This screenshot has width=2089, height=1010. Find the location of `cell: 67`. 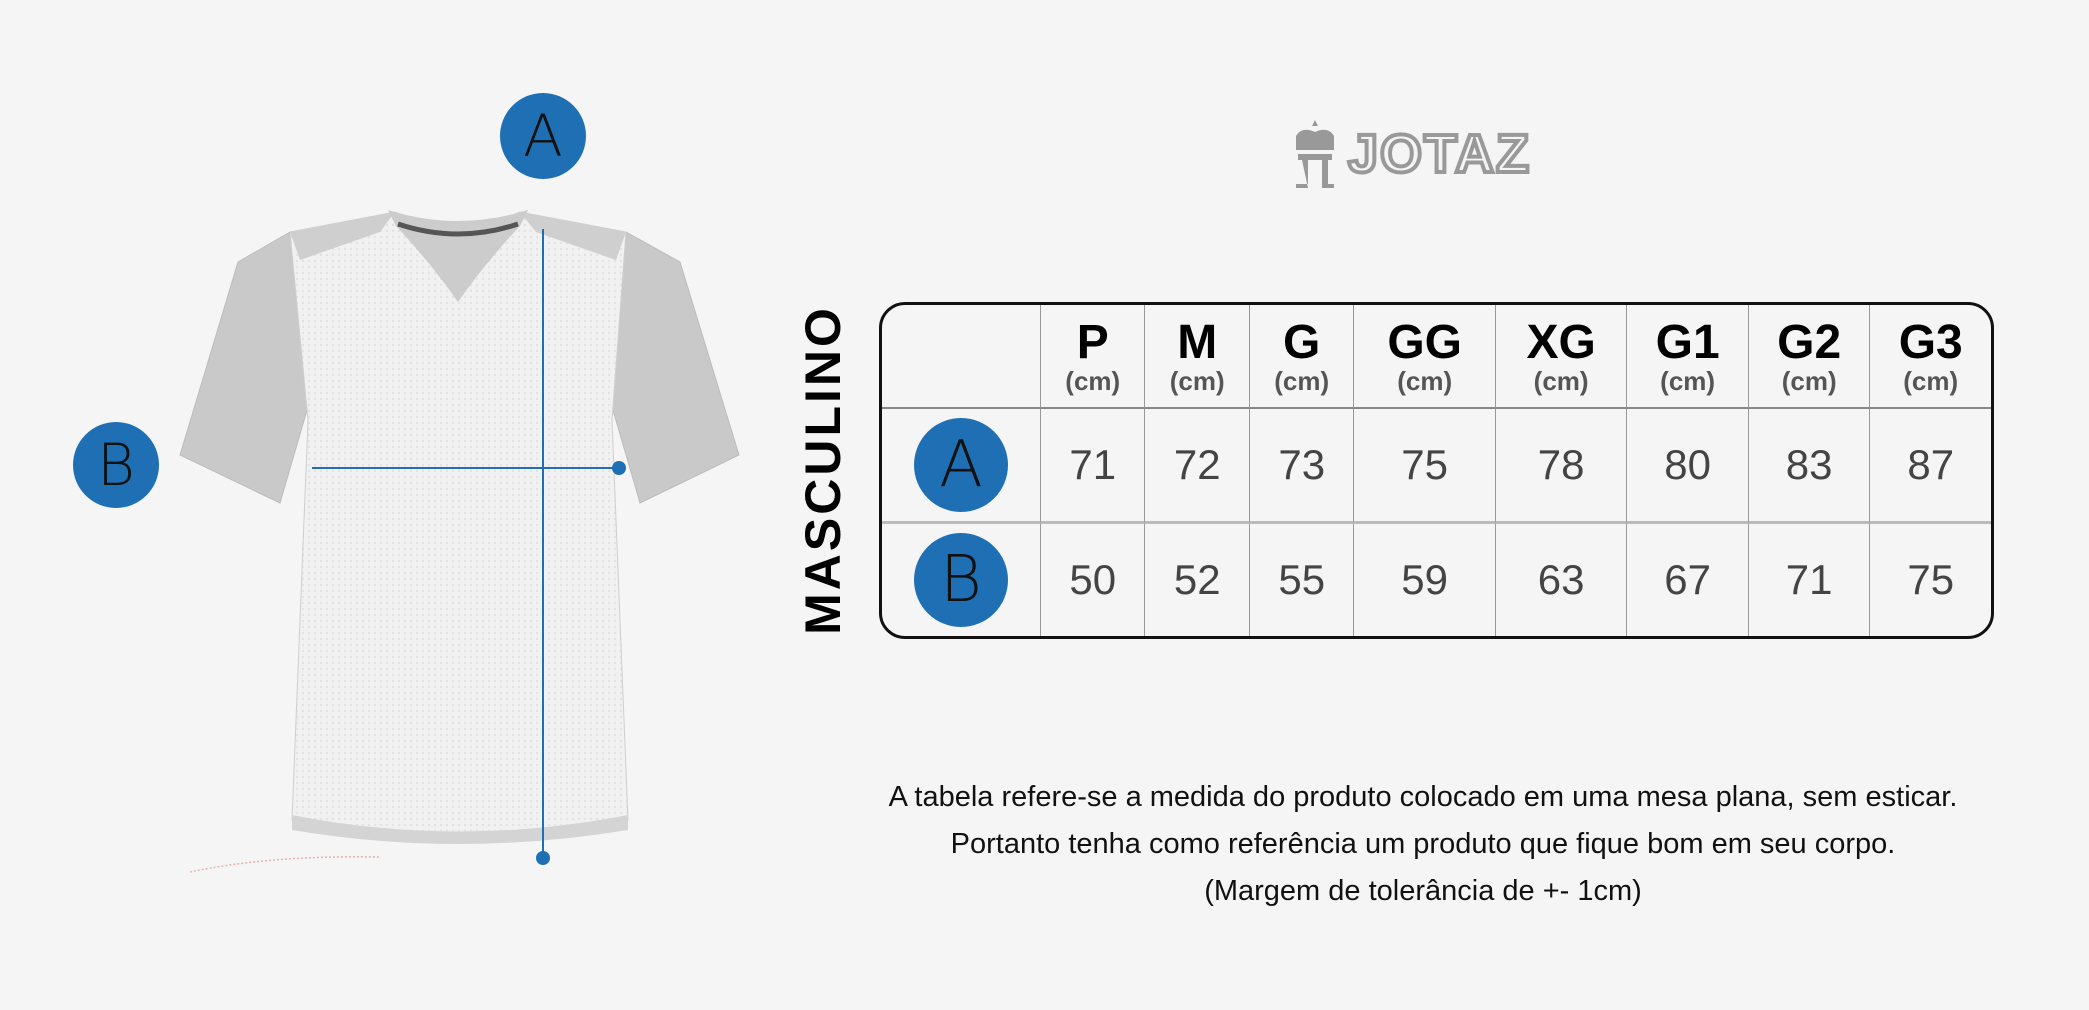

cell: 67 is located at coordinates (1687, 580).